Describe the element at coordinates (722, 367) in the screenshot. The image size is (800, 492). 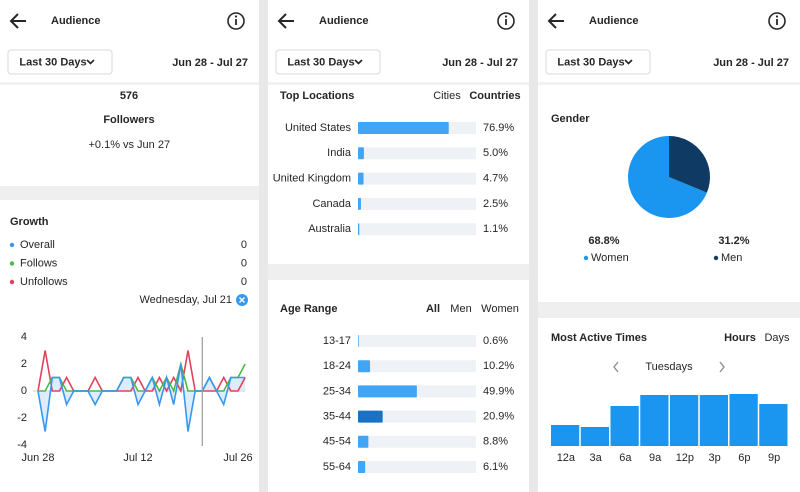
I see `next-day` at that location.